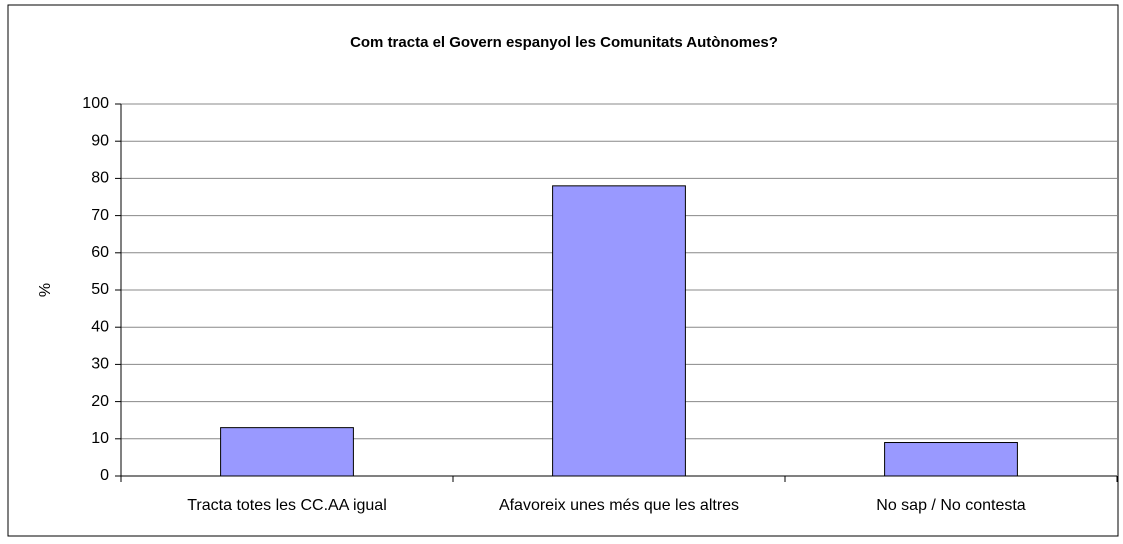 The width and height of the screenshot is (1123, 544). What do you see at coordinates (100, 326) in the screenshot?
I see `y-tick-label: 40` at bounding box center [100, 326].